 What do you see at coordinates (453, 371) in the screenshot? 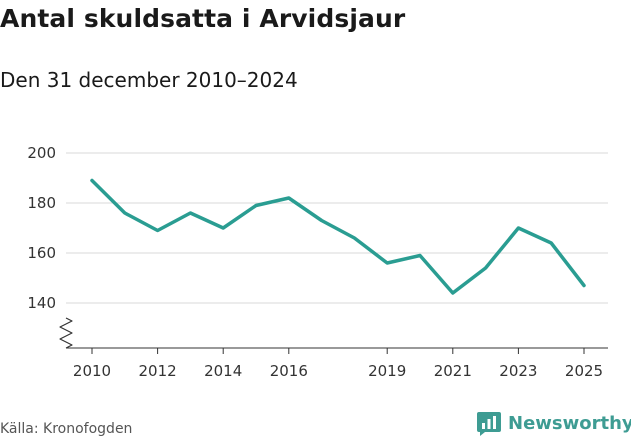
I see `x-tick-label-2021: 2021` at bounding box center [453, 371].